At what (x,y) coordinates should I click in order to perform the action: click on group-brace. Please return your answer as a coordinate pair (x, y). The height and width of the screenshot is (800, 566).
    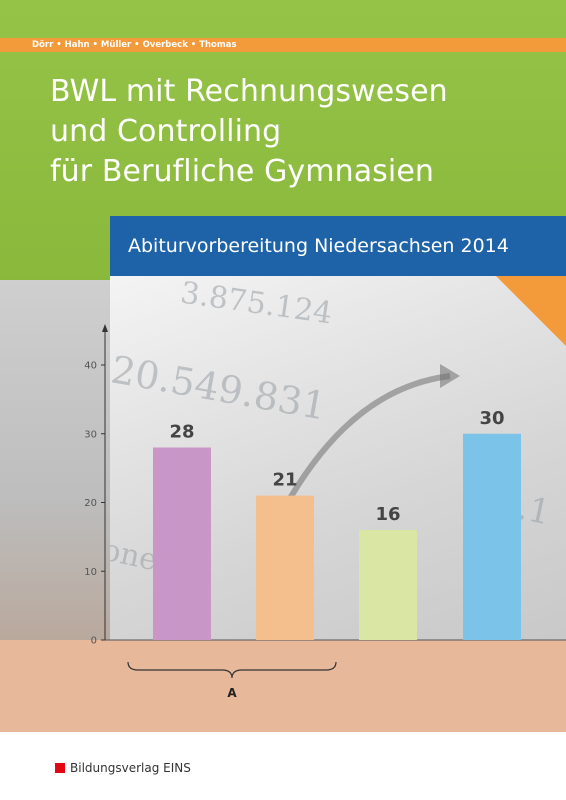
    Looking at the image, I should click on (232, 670).